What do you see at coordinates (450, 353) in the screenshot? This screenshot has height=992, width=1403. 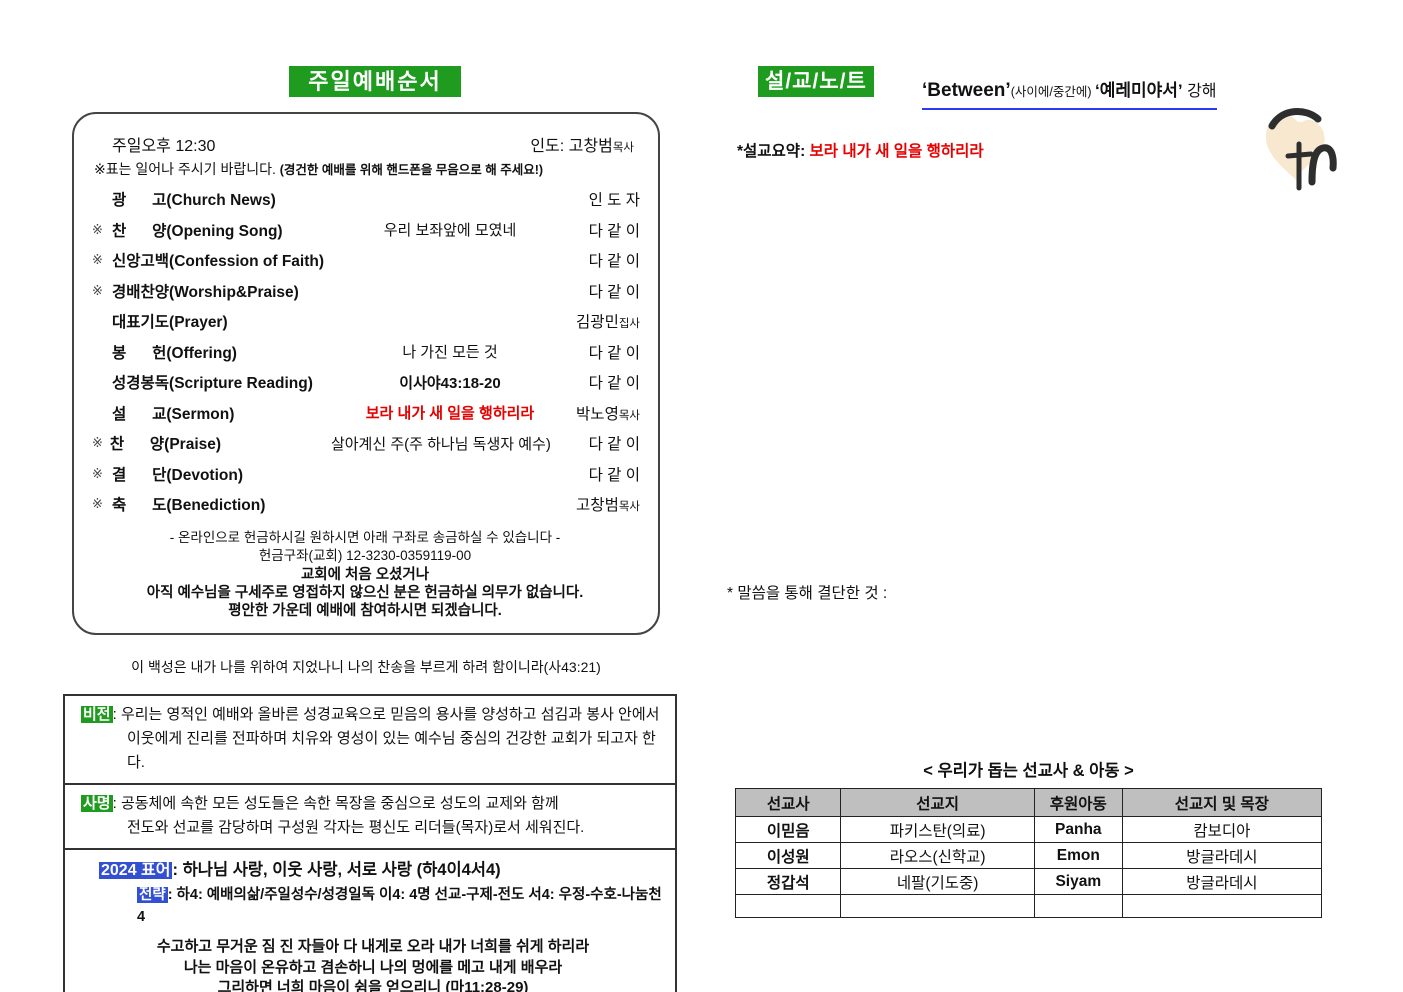 I see `song-title: 나 가진 모든 것` at bounding box center [450, 353].